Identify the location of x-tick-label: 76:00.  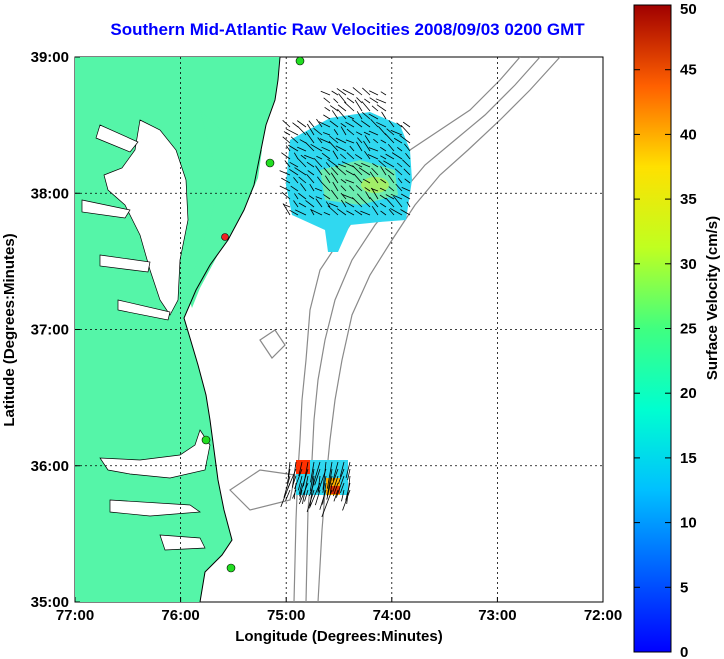
(180, 615).